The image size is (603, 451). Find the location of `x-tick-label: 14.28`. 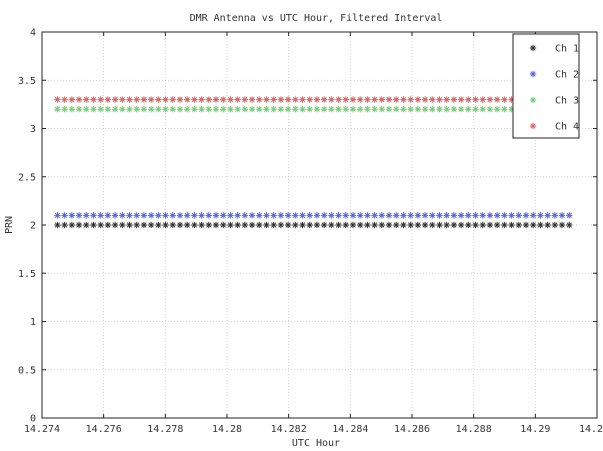

x-tick-label: 14.28 is located at coordinates (227, 429).